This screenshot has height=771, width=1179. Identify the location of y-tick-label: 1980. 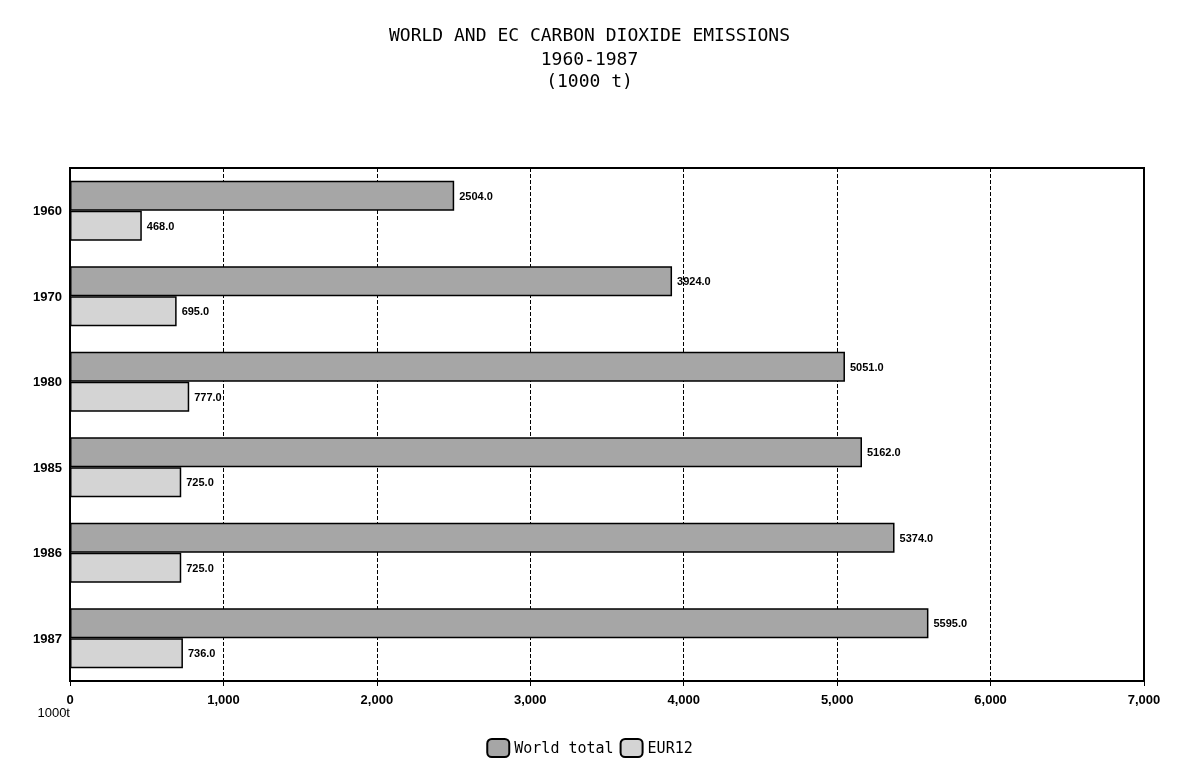
(47, 382).